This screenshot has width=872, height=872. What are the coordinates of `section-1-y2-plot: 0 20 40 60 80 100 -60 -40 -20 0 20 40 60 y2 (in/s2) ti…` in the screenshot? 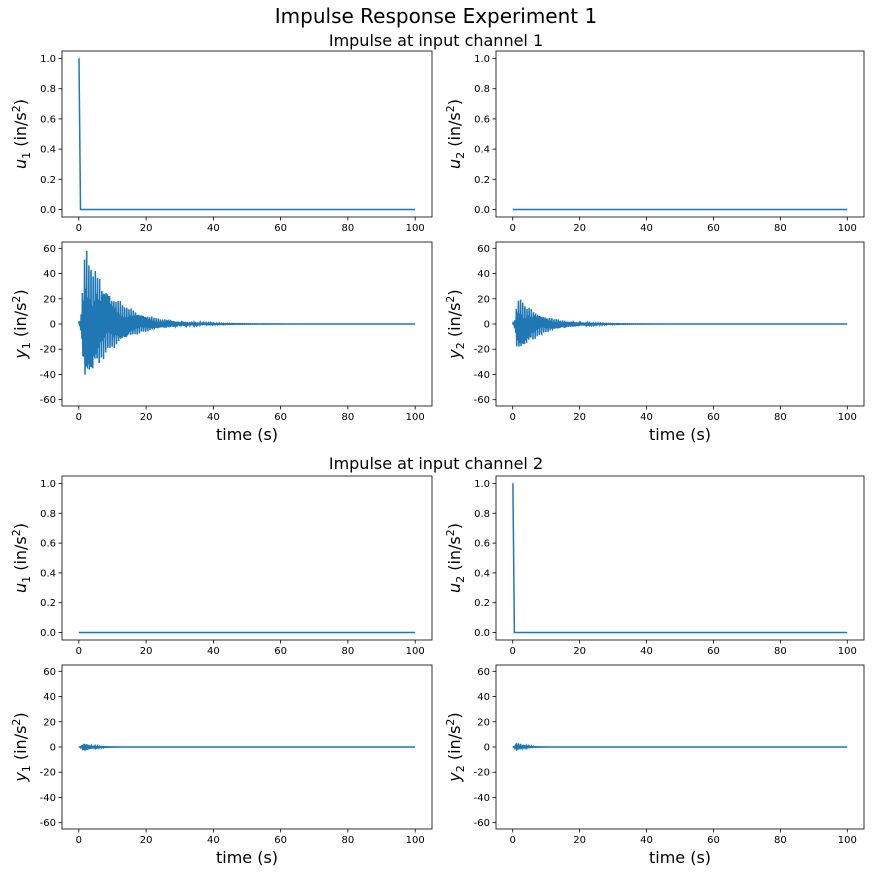 It's located at (654, 342).